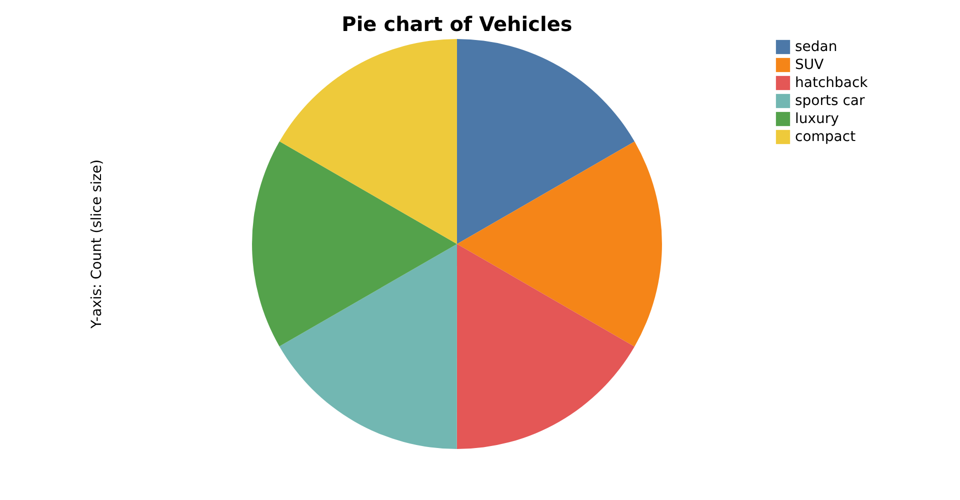  Describe the element at coordinates (97, 244) in the screenshot. I see `text: Y-axis: Count (slice size)` at that location.